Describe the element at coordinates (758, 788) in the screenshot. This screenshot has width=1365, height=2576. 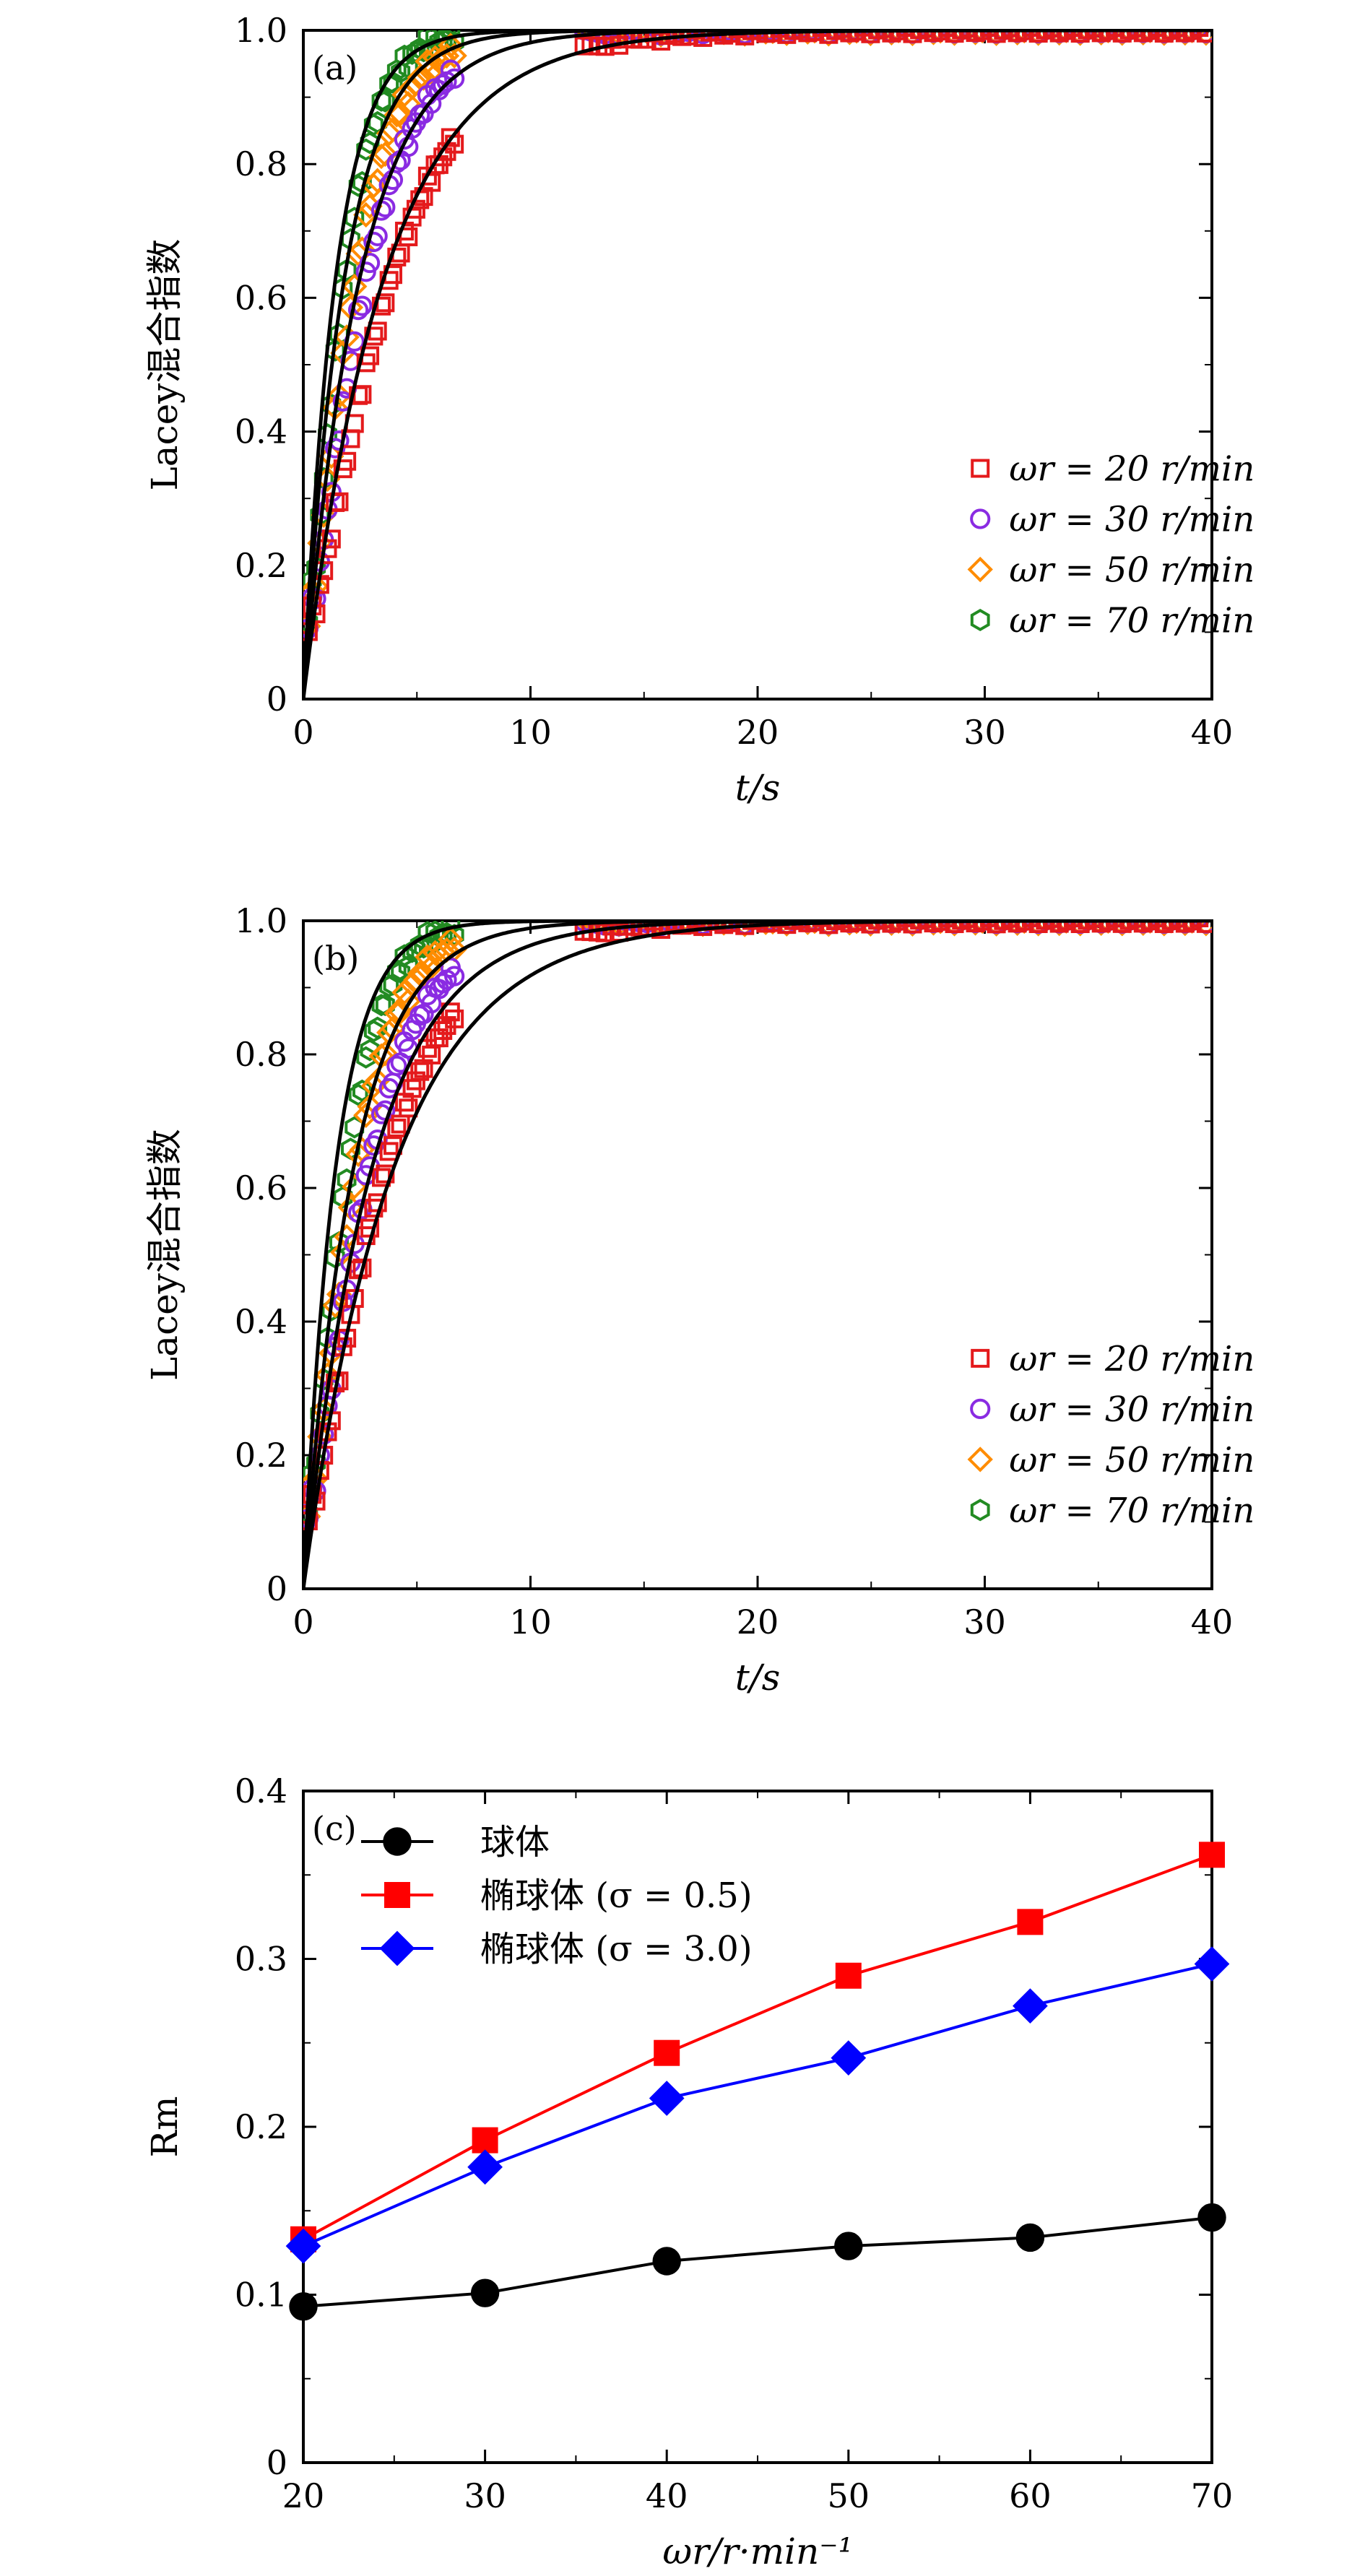
I see `x-axis-label: t/s` at that location.